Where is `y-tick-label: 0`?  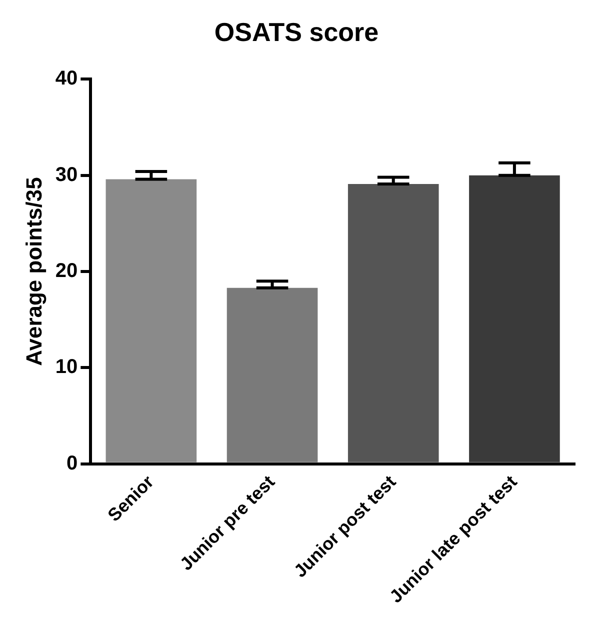 y-tick-label: 0 is located at coordinates (72, 463).